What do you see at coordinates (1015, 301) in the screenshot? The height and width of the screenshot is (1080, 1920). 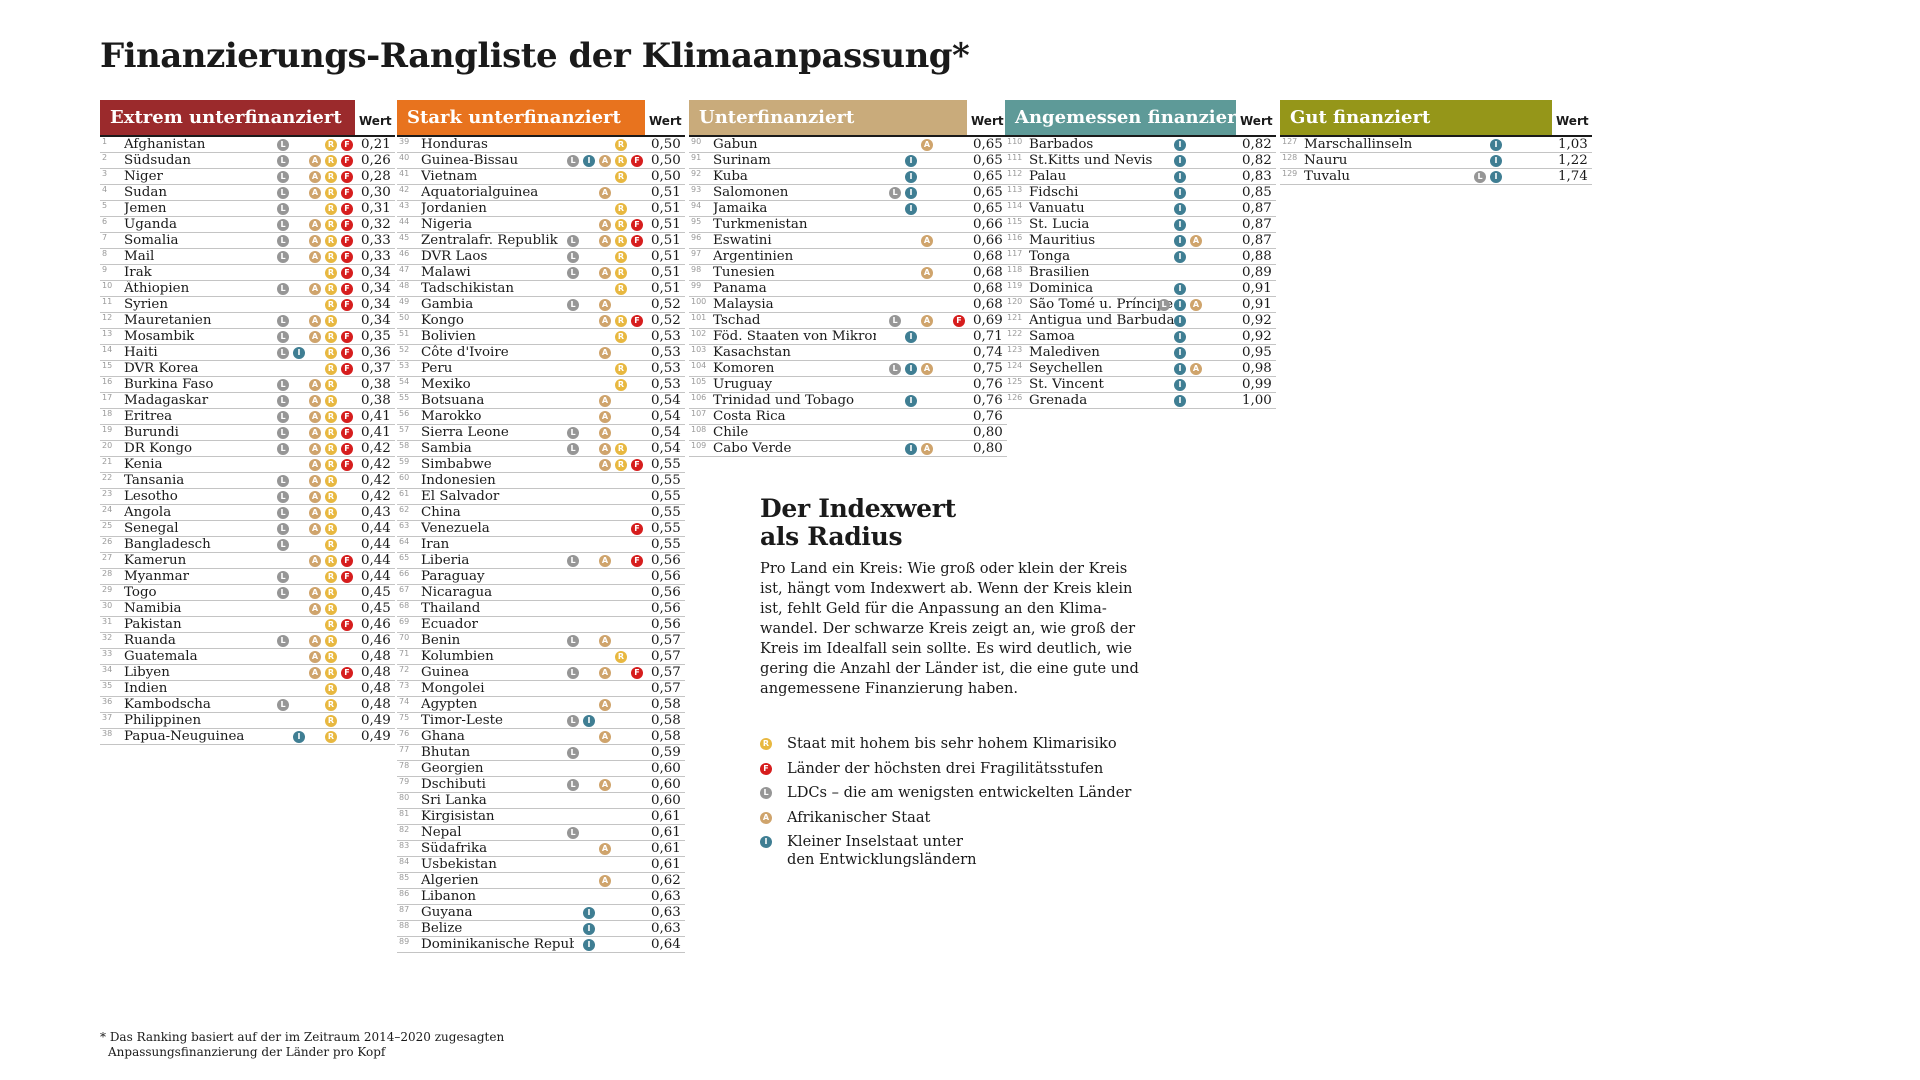 I see `rank-number: 120` at bounding box center [1015, 301].